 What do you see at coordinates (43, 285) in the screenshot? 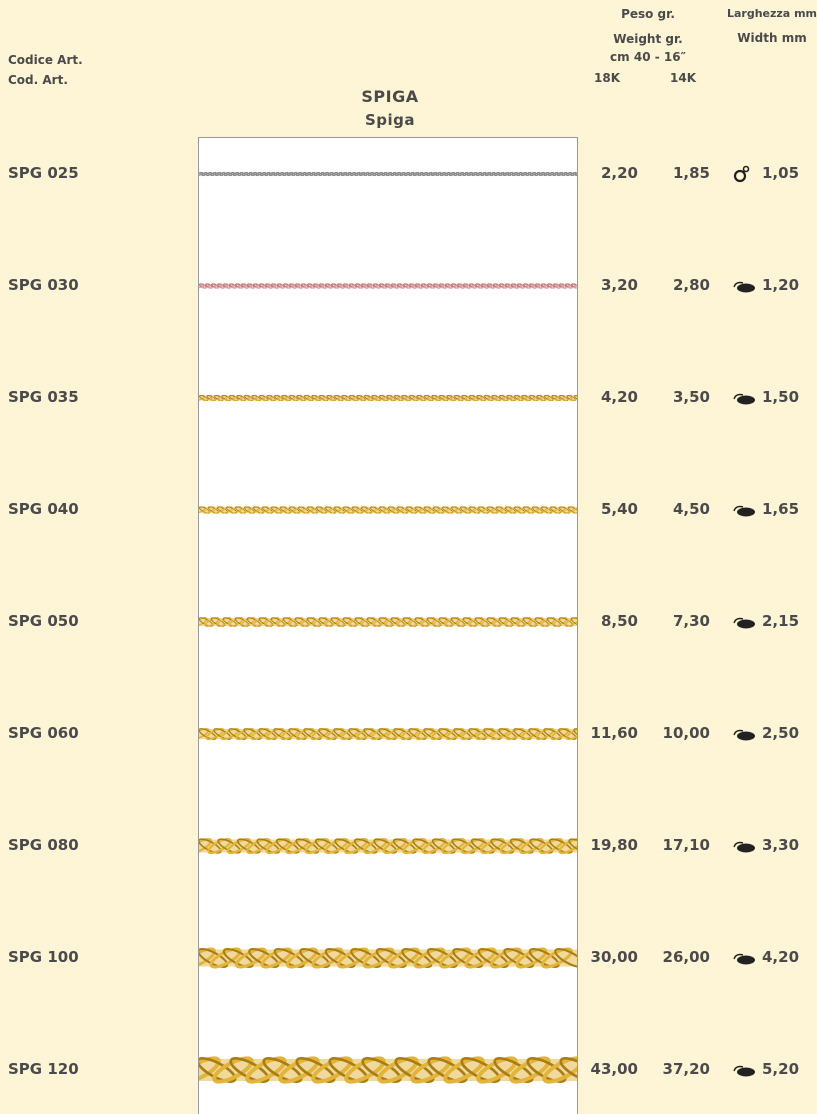
I see `item-code: SPG 030` at bounding box center [43, 285].